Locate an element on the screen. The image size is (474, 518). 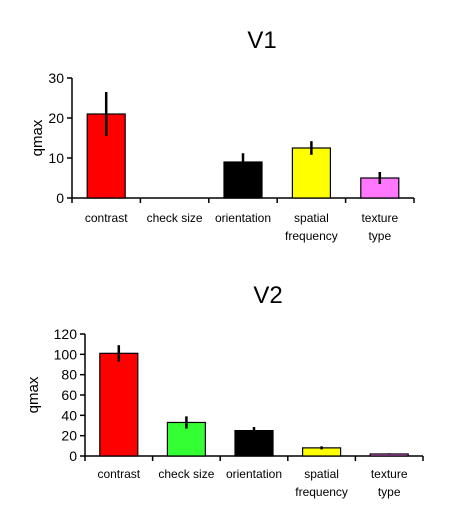
chart2-category-label-0: contrast is located at coordinates (118, 474).